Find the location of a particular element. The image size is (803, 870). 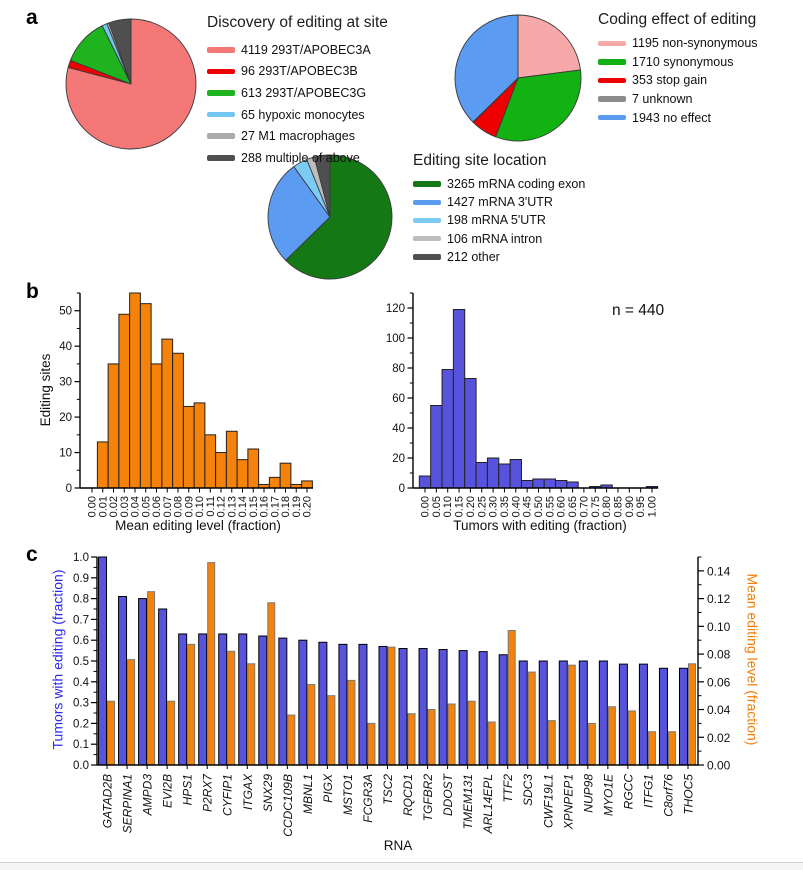

gene-chart-left-axis-title: Tumors with editing (fraction) is located at coordinates (57, 659).